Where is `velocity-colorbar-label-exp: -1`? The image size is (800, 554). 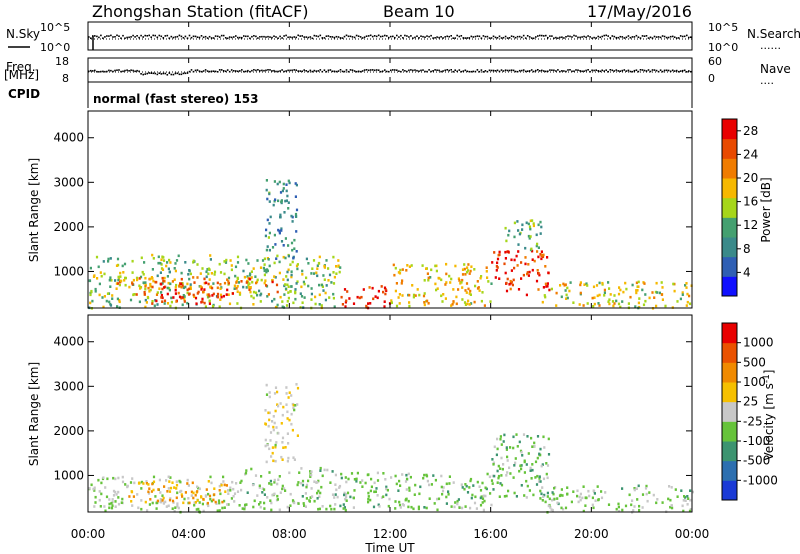 velocity-colorbar-label-exp: -1 is located at coordinates (767, 378).